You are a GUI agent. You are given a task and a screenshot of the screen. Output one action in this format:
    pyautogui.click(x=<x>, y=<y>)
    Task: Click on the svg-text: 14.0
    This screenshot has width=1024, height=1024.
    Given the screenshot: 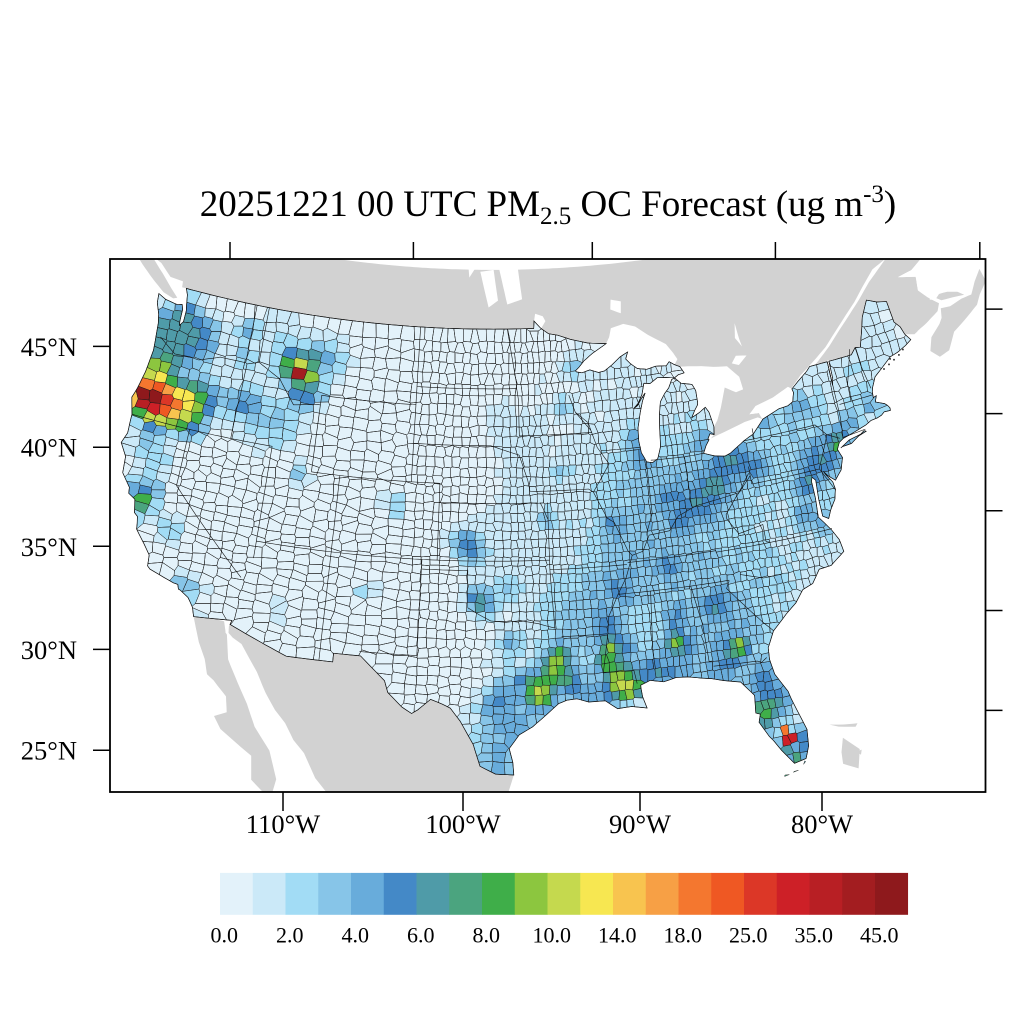 What is the action you would take?
    pyautogui.click(x=617, y=935)
    